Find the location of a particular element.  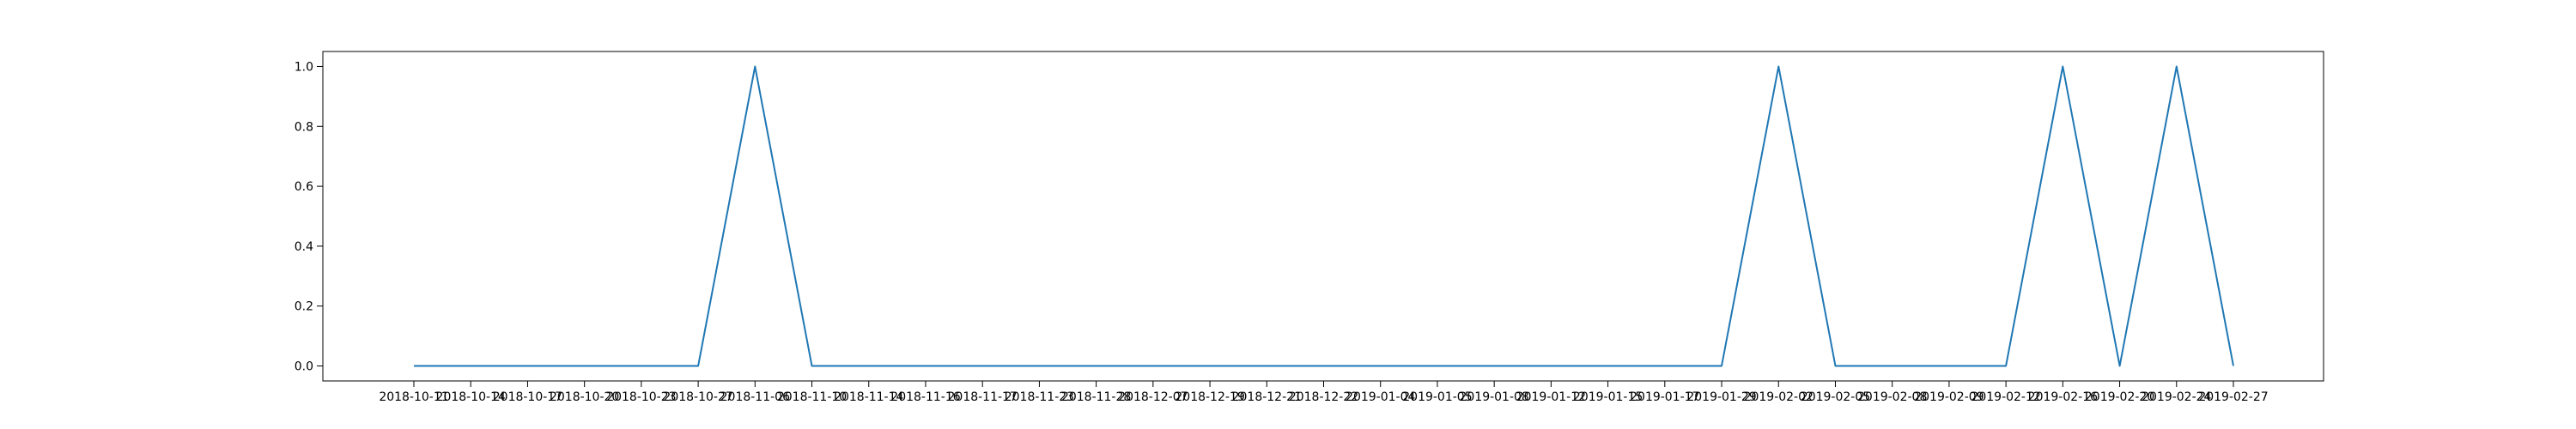

y-tick-label: 0.6 is located at coordinates (304, 187).